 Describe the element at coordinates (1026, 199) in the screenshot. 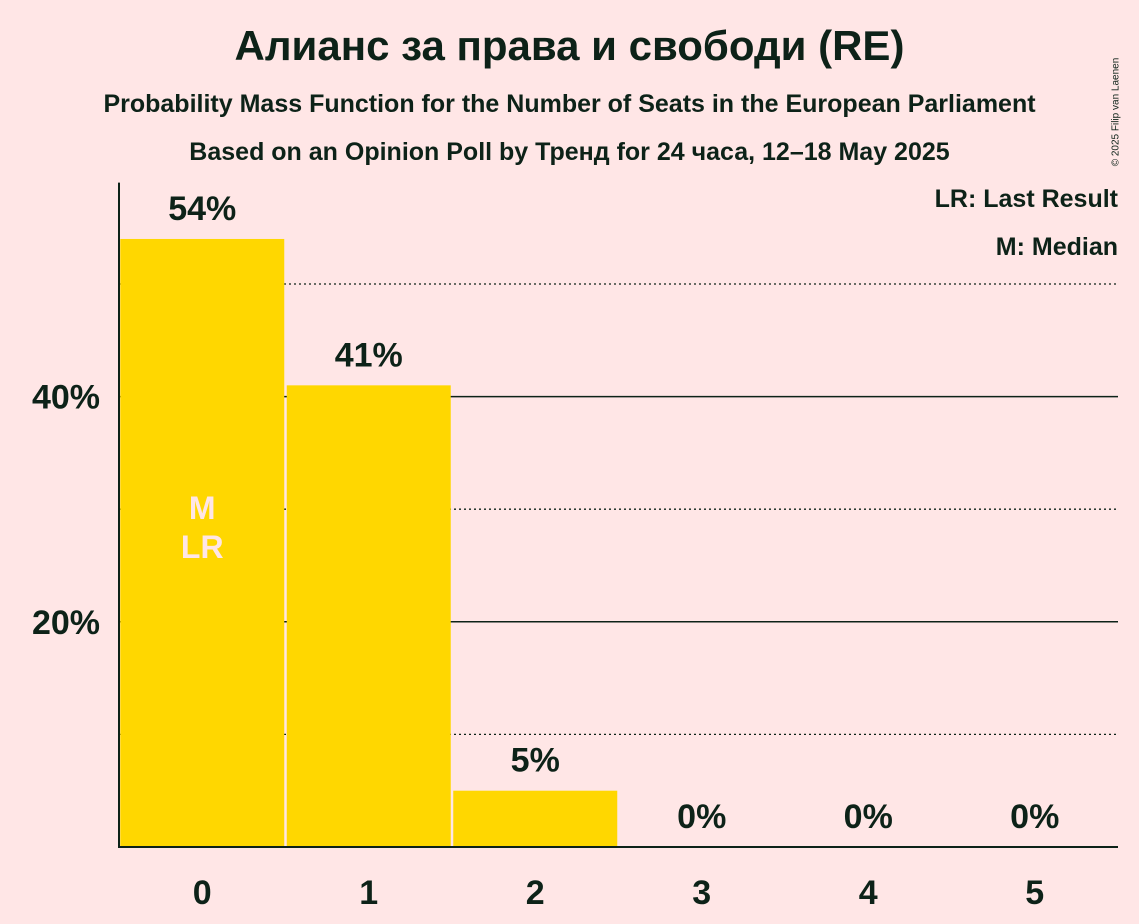

I see `legend-last-result: LR: Last Result` at that location.